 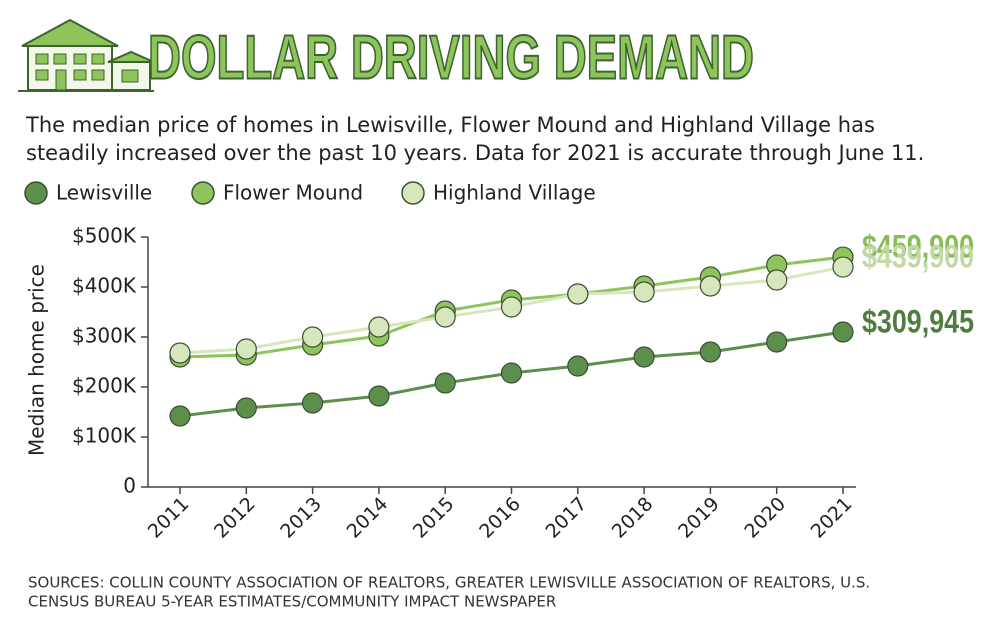 I want to click on x-tick-label: 2014, so click(x=368, y=518).